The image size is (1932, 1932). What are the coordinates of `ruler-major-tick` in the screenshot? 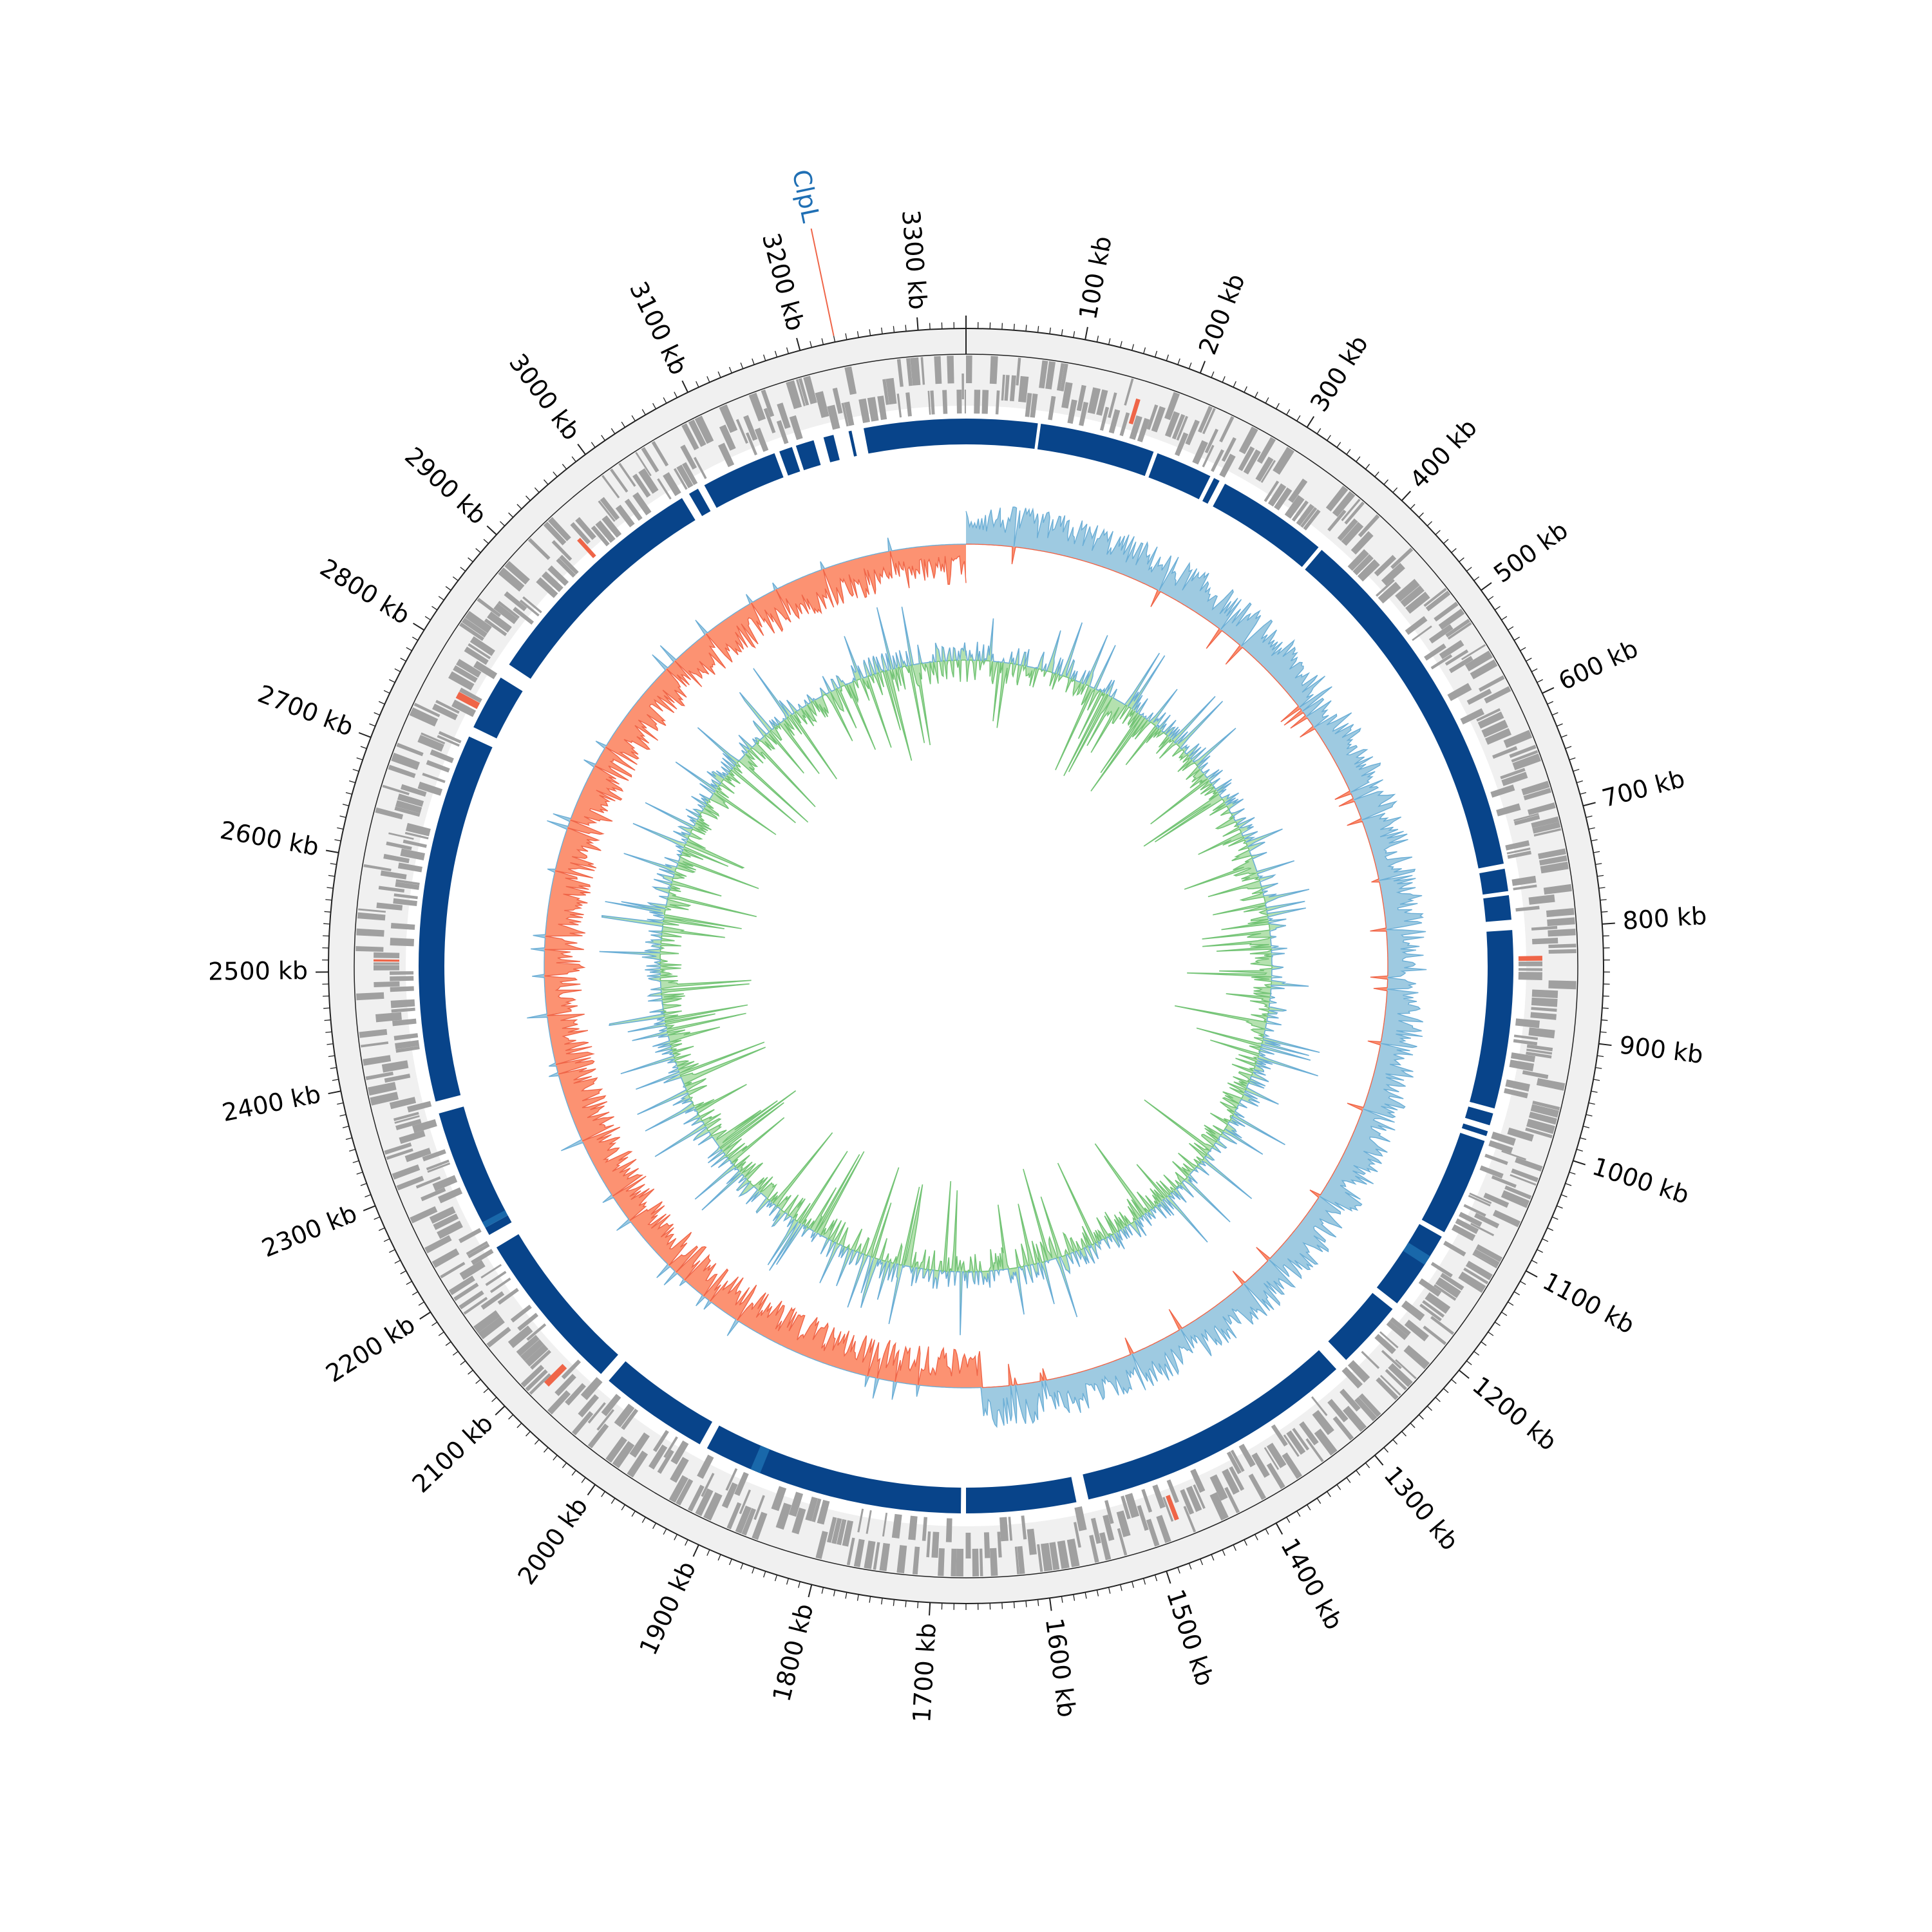 It's located at (1279, 1529).